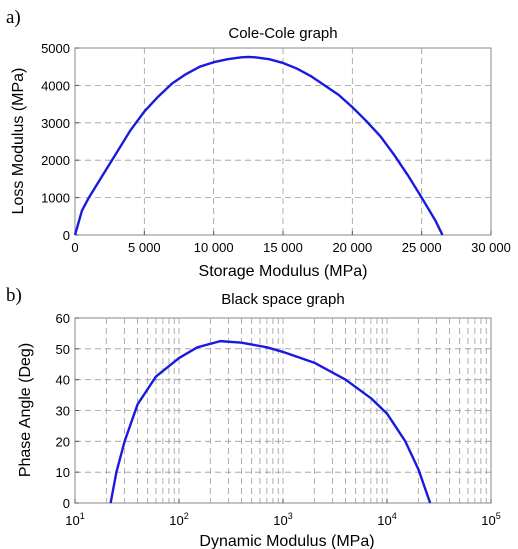 This screenshot has height=549, width=518. What do you see at coordinates (63, 318) in the screenshot?
I see `y-tick-label: 60` at bounding box center [63, 318].